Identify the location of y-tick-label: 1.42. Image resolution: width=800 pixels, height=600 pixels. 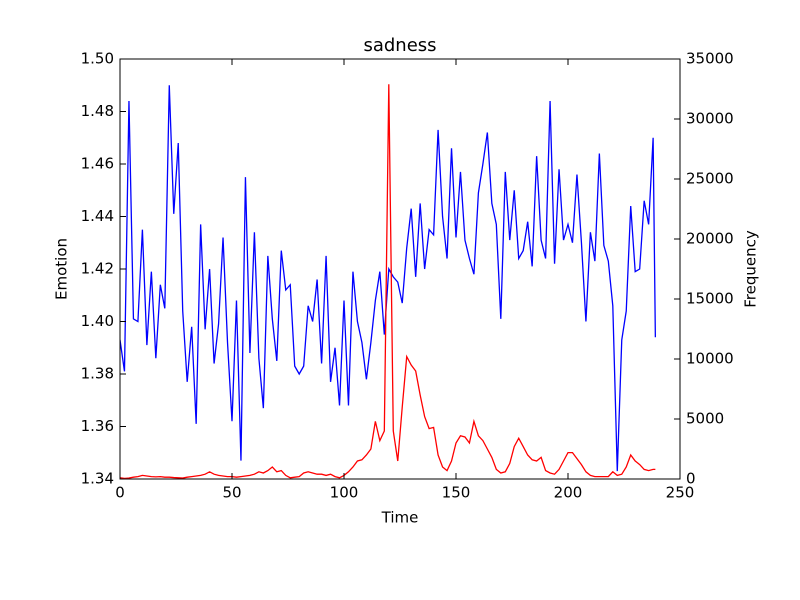
(97, 269).